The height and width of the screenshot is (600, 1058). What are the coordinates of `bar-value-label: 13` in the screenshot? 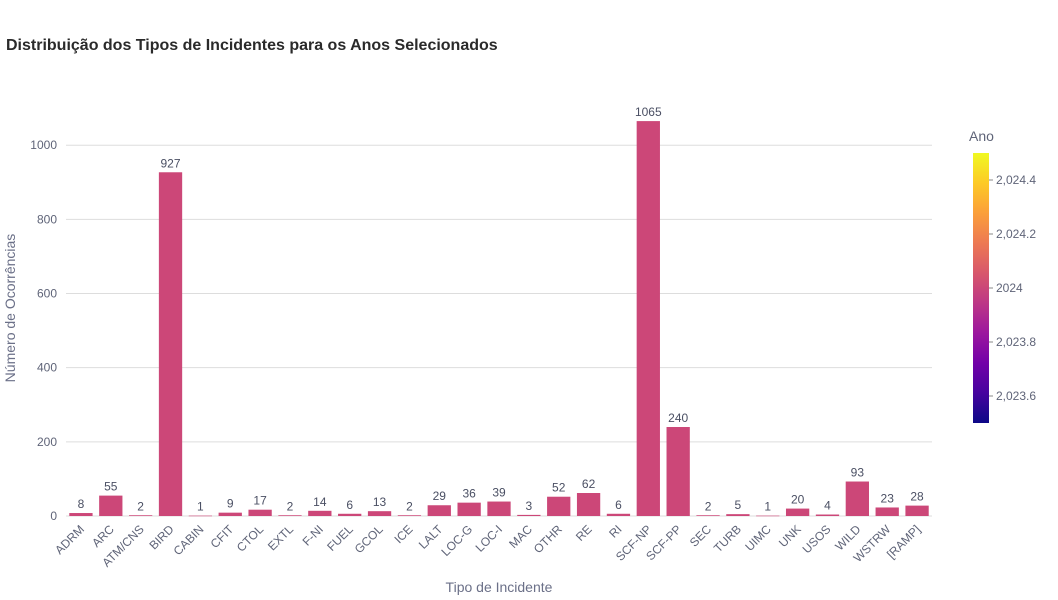 It's located at (380, 502).